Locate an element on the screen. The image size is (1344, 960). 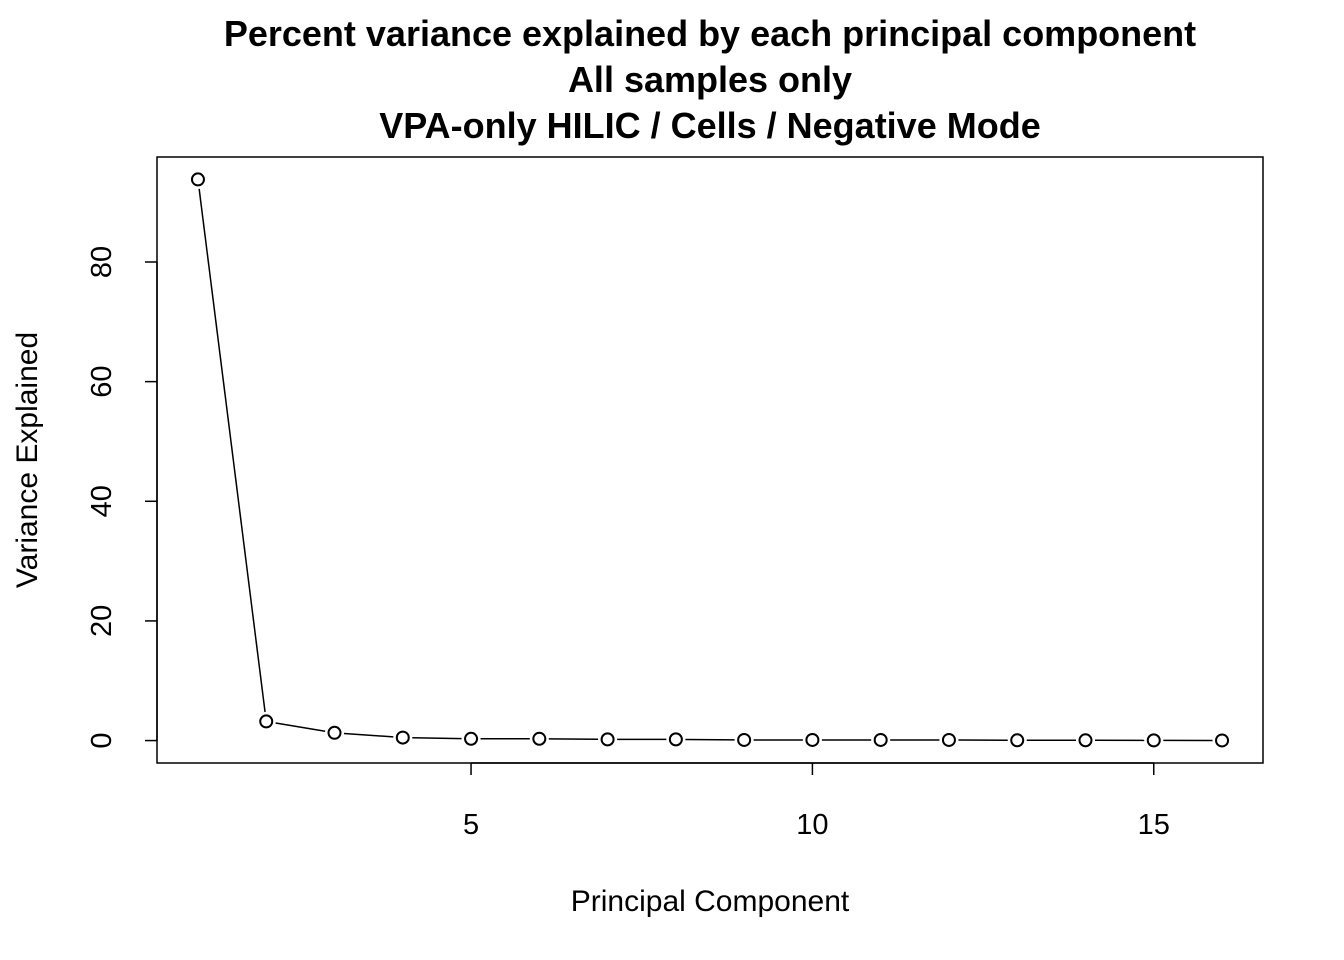
y-tick-label: 20 is located at coordinates (102, 621).